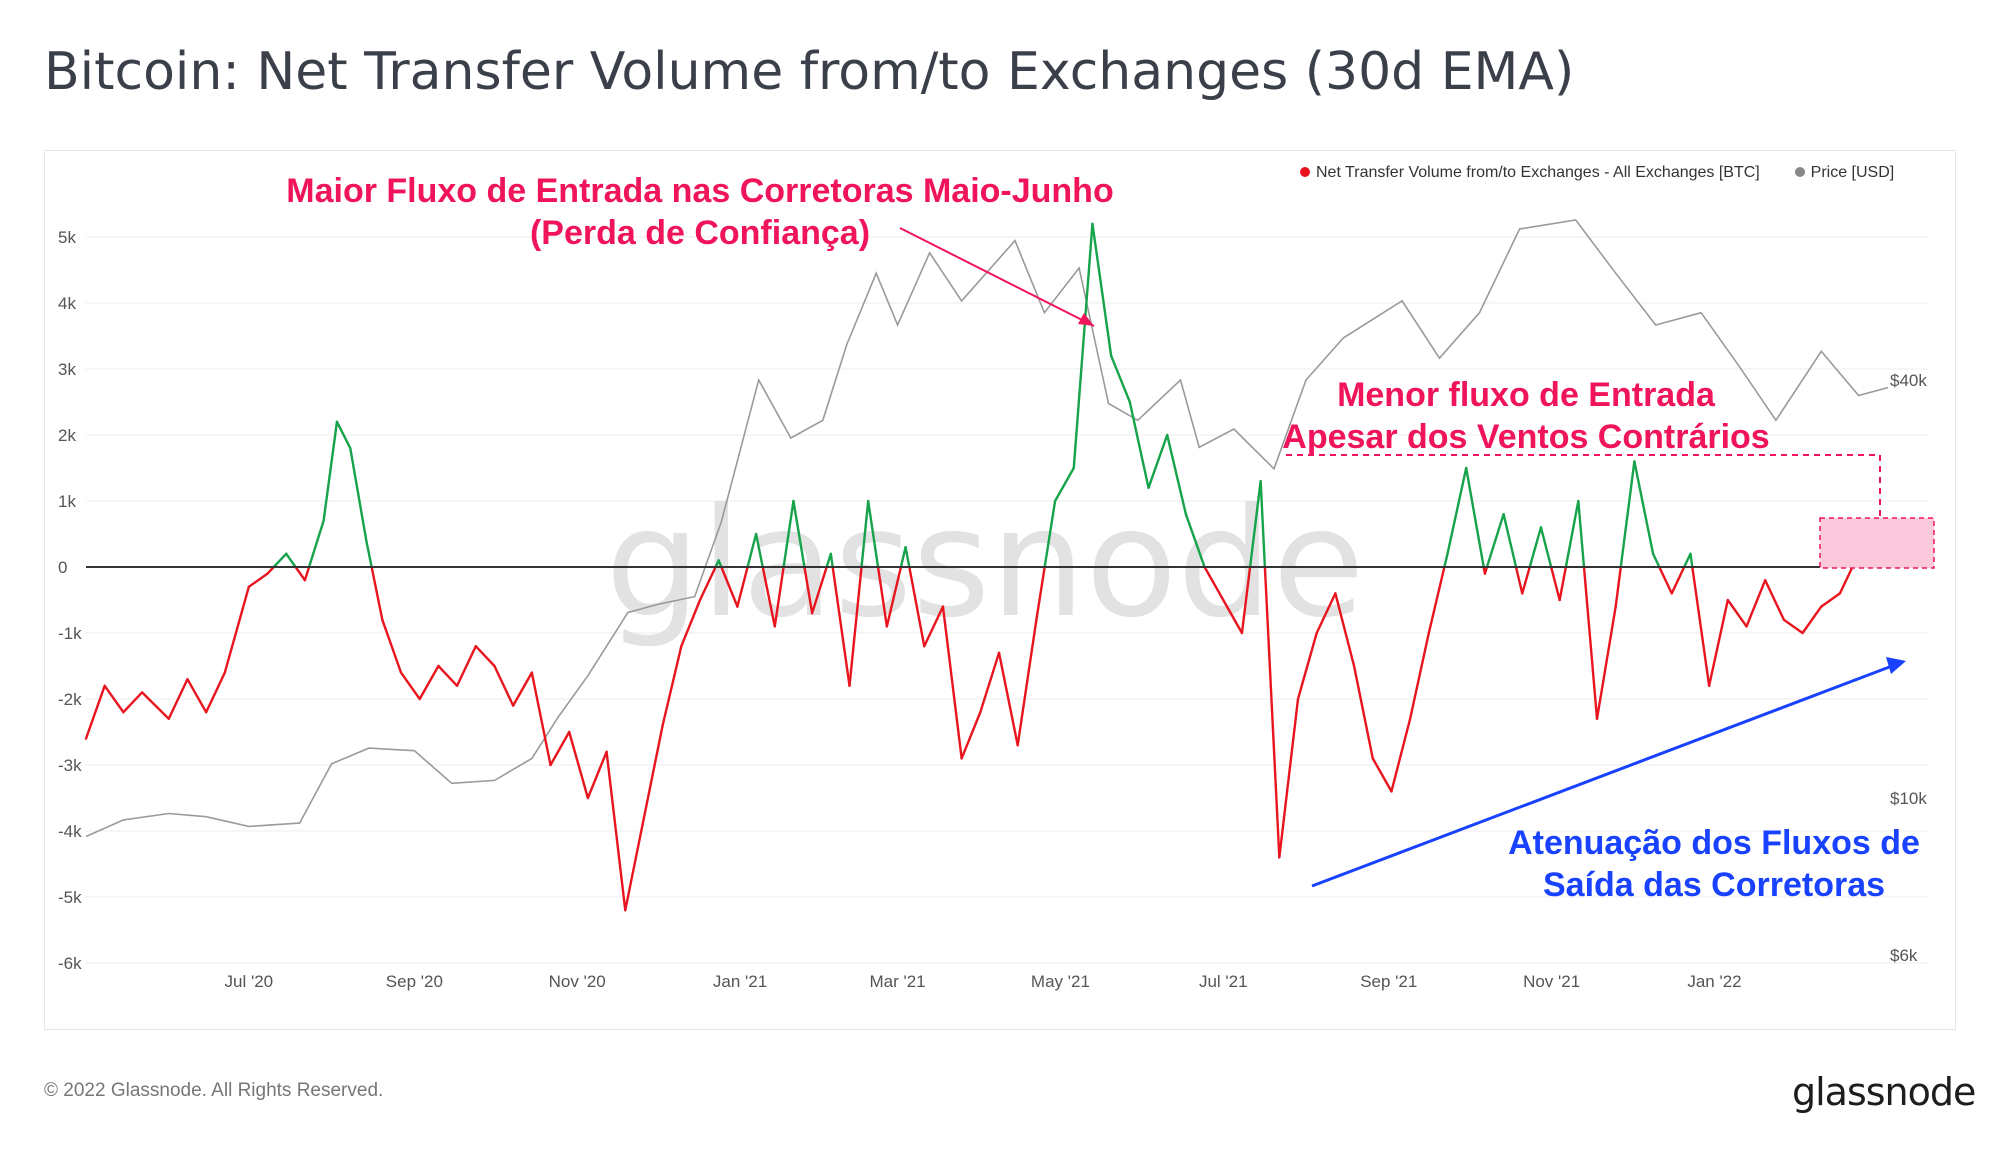 Image resolution: width=2000 pixels, height=1152 pixels. Describe the element at coordinates (1714, 885) in the screenshot. I see `annotation-blue-line2: Saída das Corretoras` at that location.